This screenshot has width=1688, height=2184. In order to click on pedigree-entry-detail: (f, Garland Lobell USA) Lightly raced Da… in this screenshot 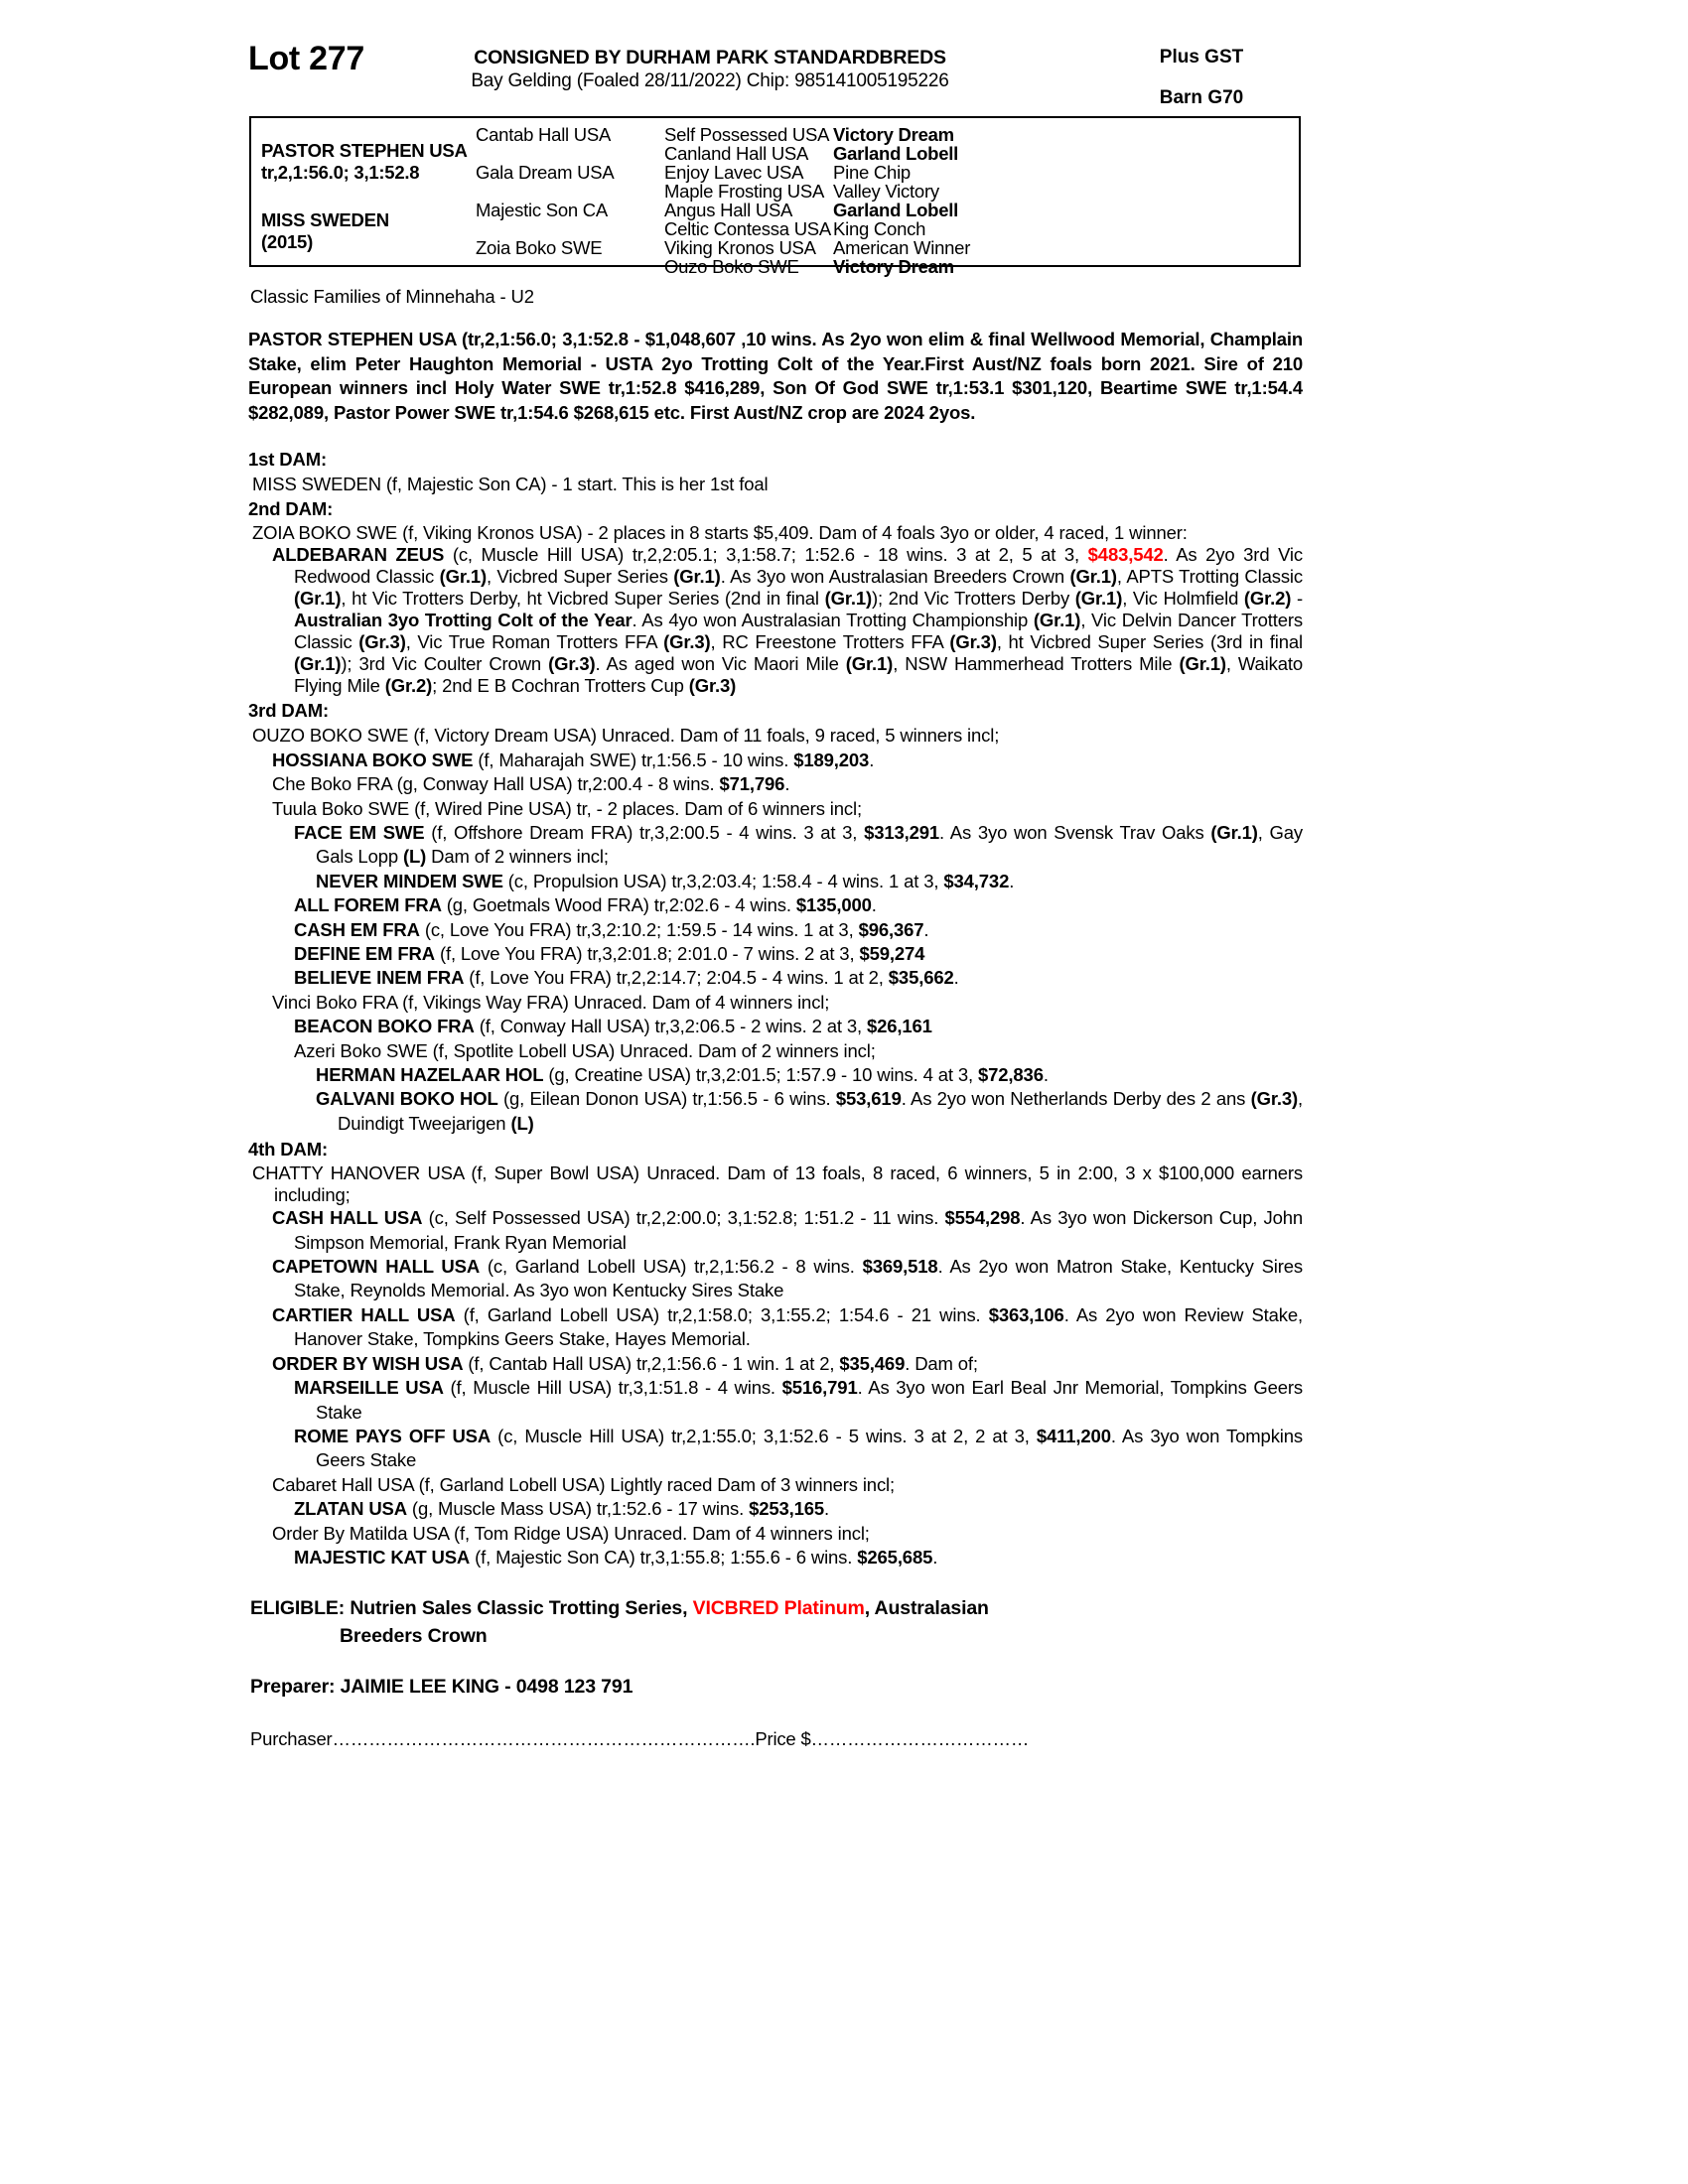, I will do `click(654, 1484)`.